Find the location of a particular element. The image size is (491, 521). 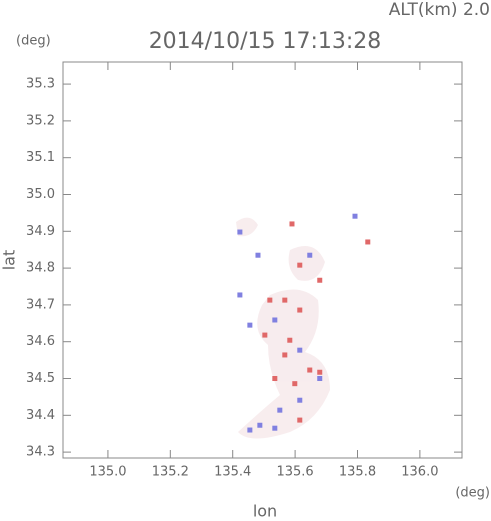

y-axis-label: lat is located at coordinates (9, 260).